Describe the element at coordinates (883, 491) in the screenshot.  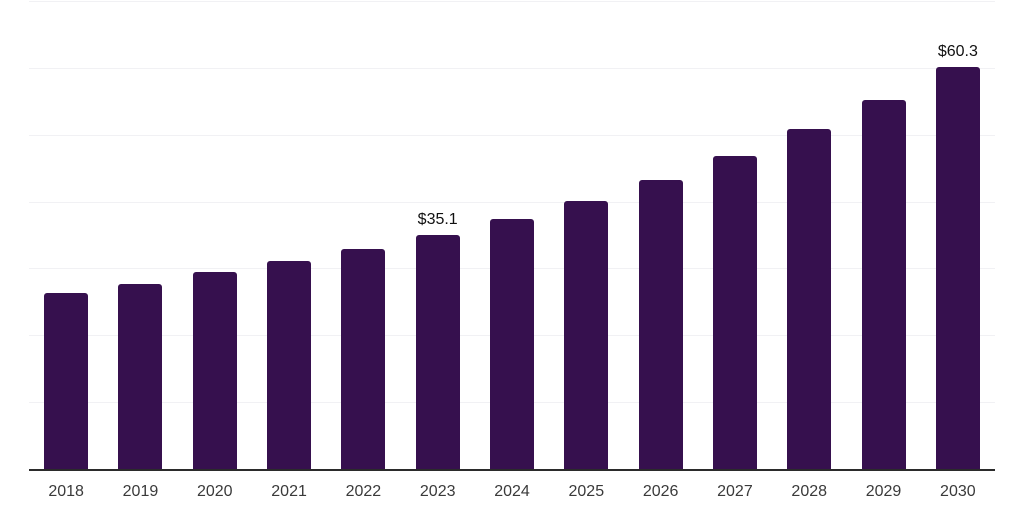
I see `x-axis-label-2029: 2029` at that location.